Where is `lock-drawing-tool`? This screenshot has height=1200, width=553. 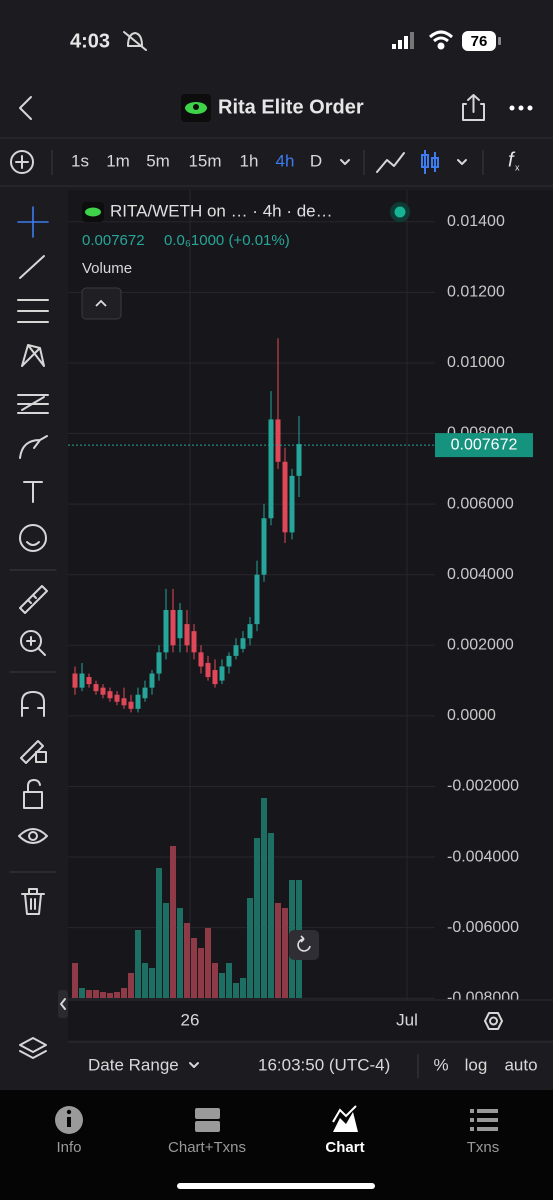 lock-drawing-tool is located at coordinates (33, 752).